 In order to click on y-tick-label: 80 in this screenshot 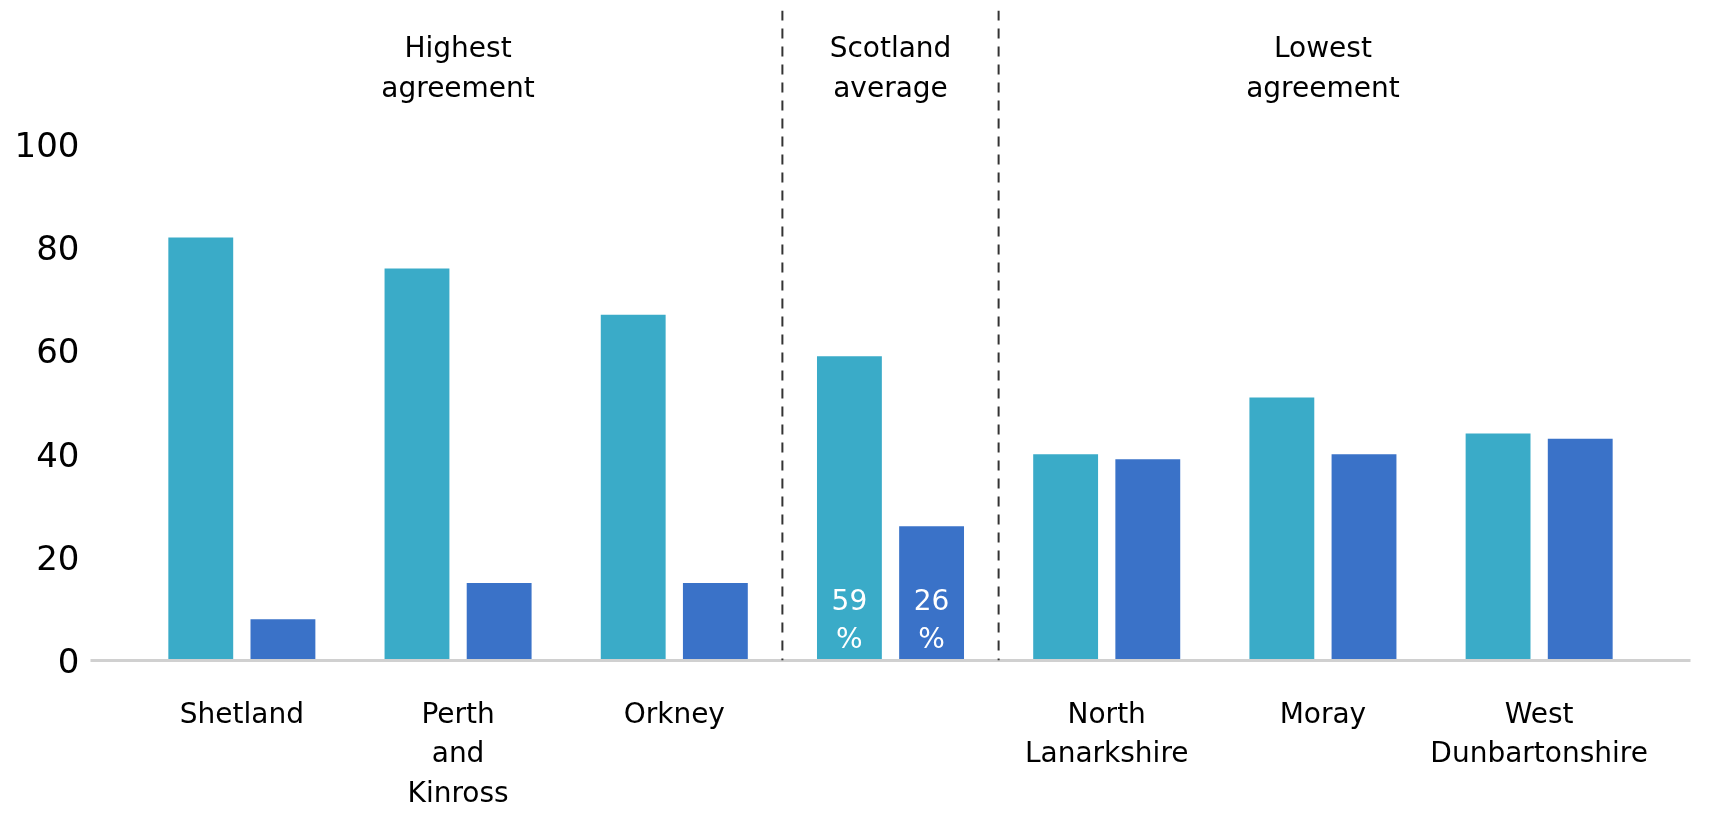, I will do `click(58, 248)`.